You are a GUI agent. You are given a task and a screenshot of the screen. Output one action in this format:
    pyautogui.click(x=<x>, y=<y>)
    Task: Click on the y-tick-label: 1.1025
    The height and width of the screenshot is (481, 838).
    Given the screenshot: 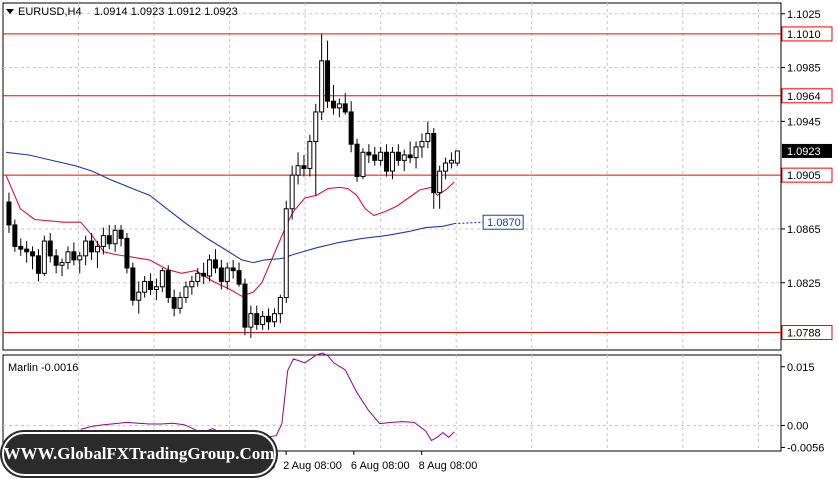 What is the action you would take?
    pyautogui.click(x=804, y=15)
    